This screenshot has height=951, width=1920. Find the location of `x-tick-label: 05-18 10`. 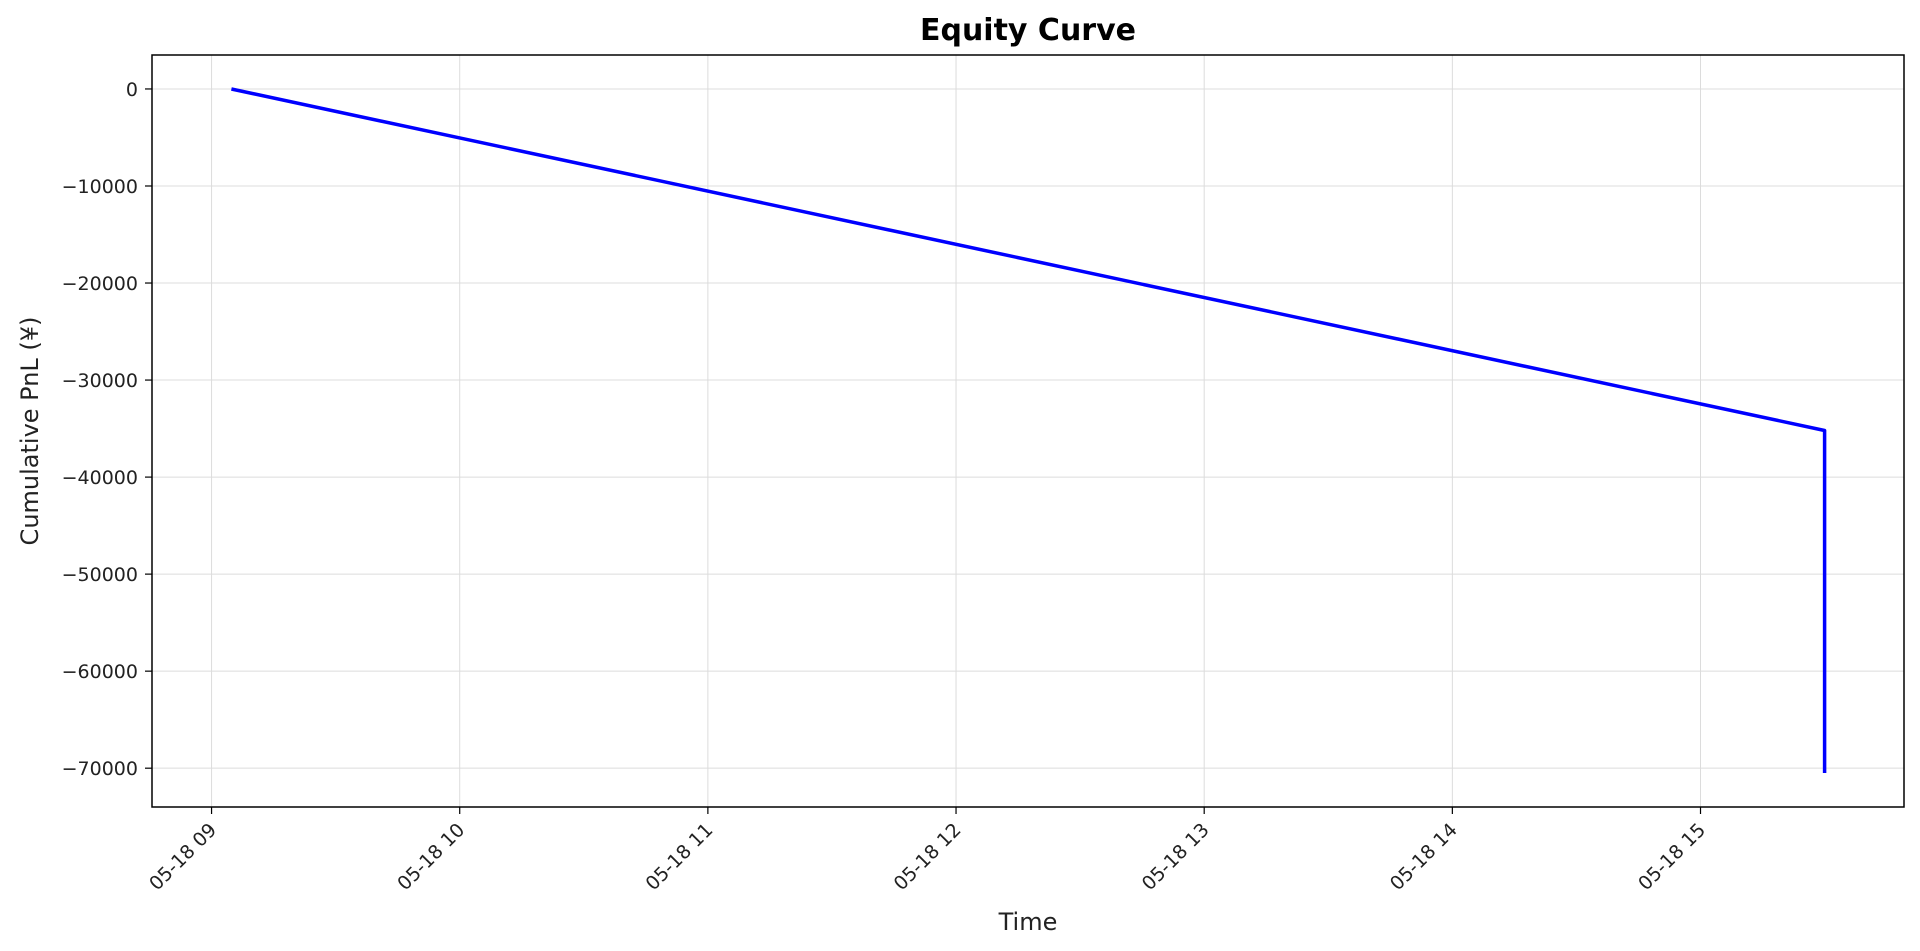

x-tick-label: 05-18 10 is located at coordinates (431, 857).